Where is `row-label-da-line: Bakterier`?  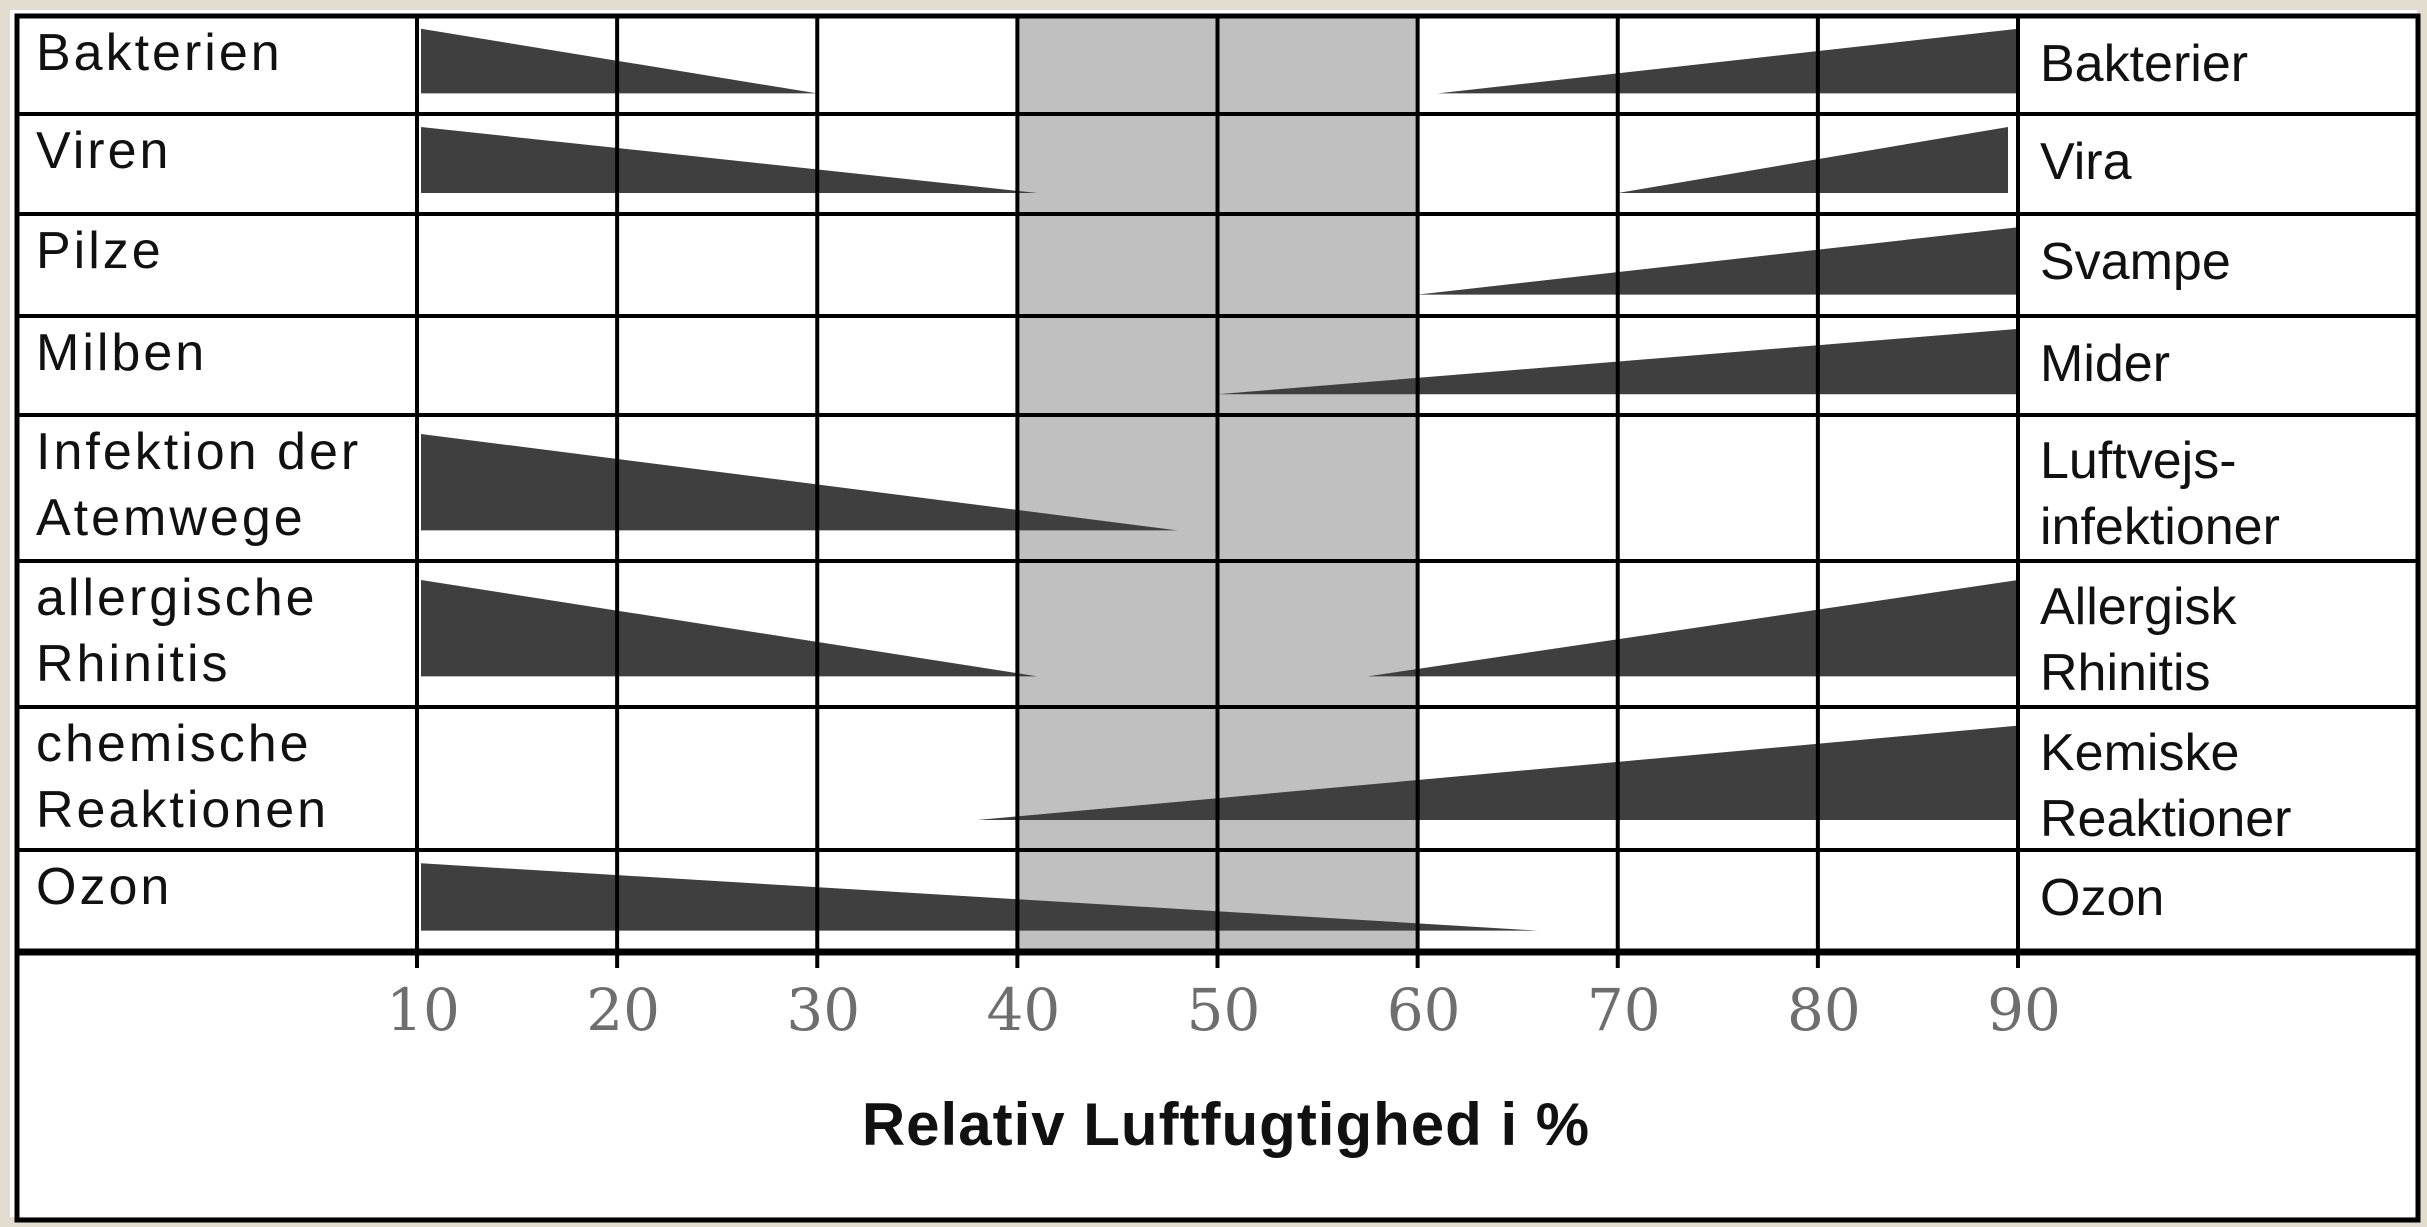 row-label-da-line: Bakterier is located at coordinates (2144, 64).